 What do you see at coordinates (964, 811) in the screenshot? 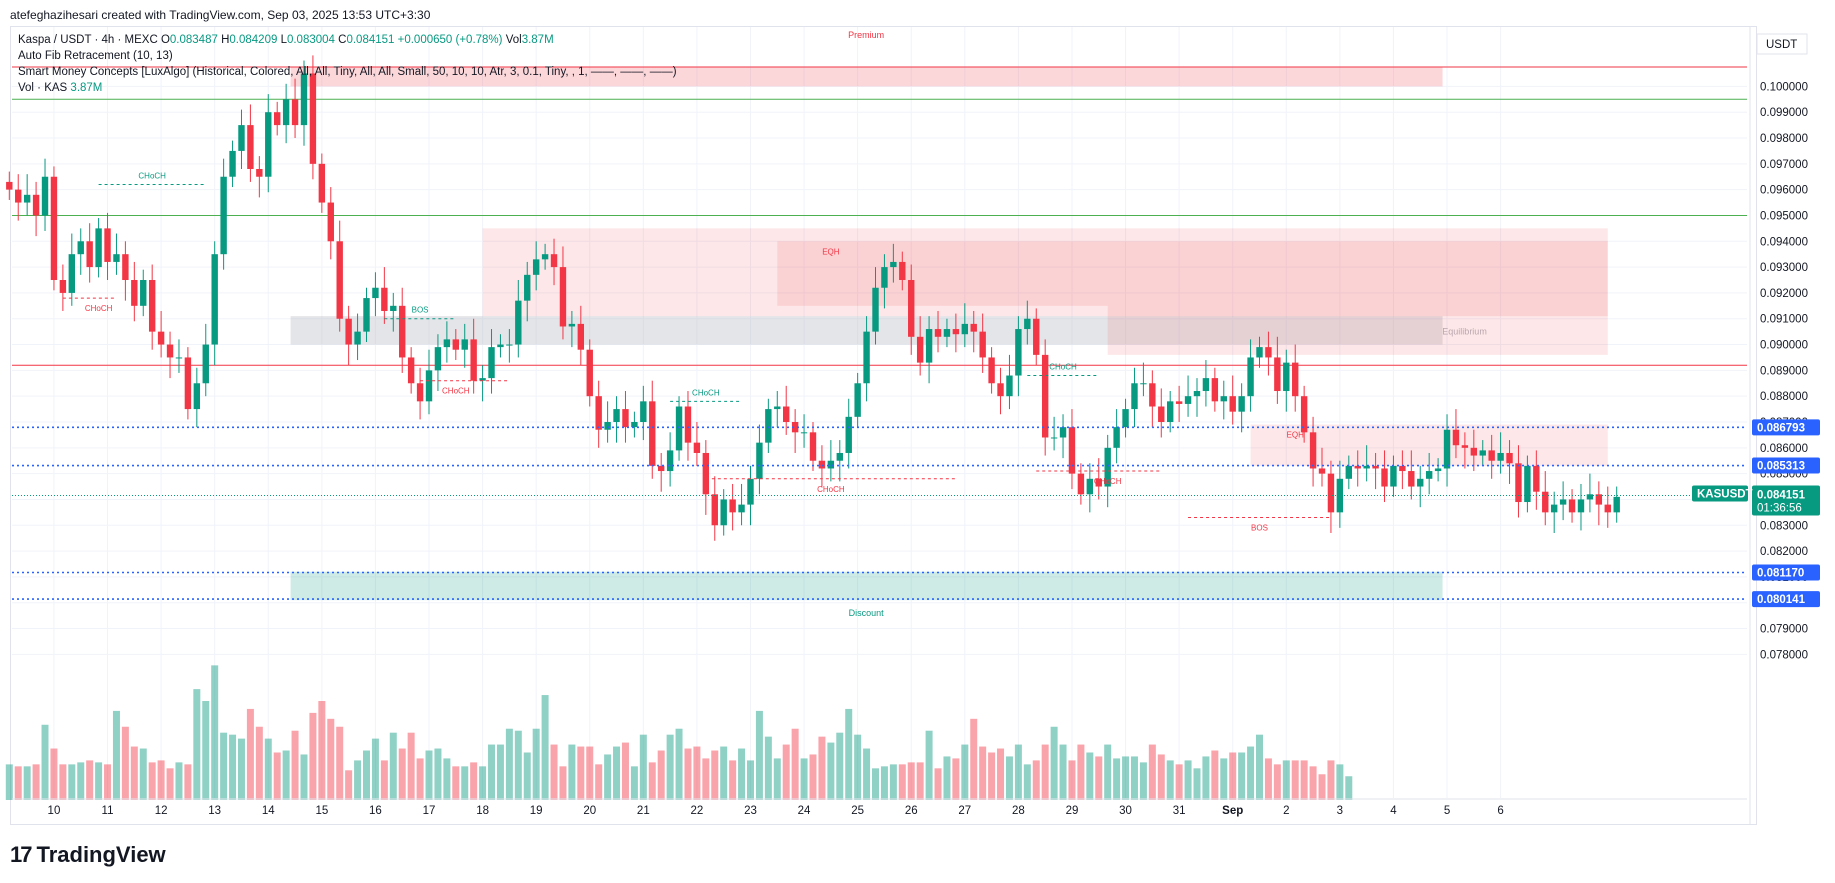
I see `x-tick-label: 27` at bounding box center [964, 811].